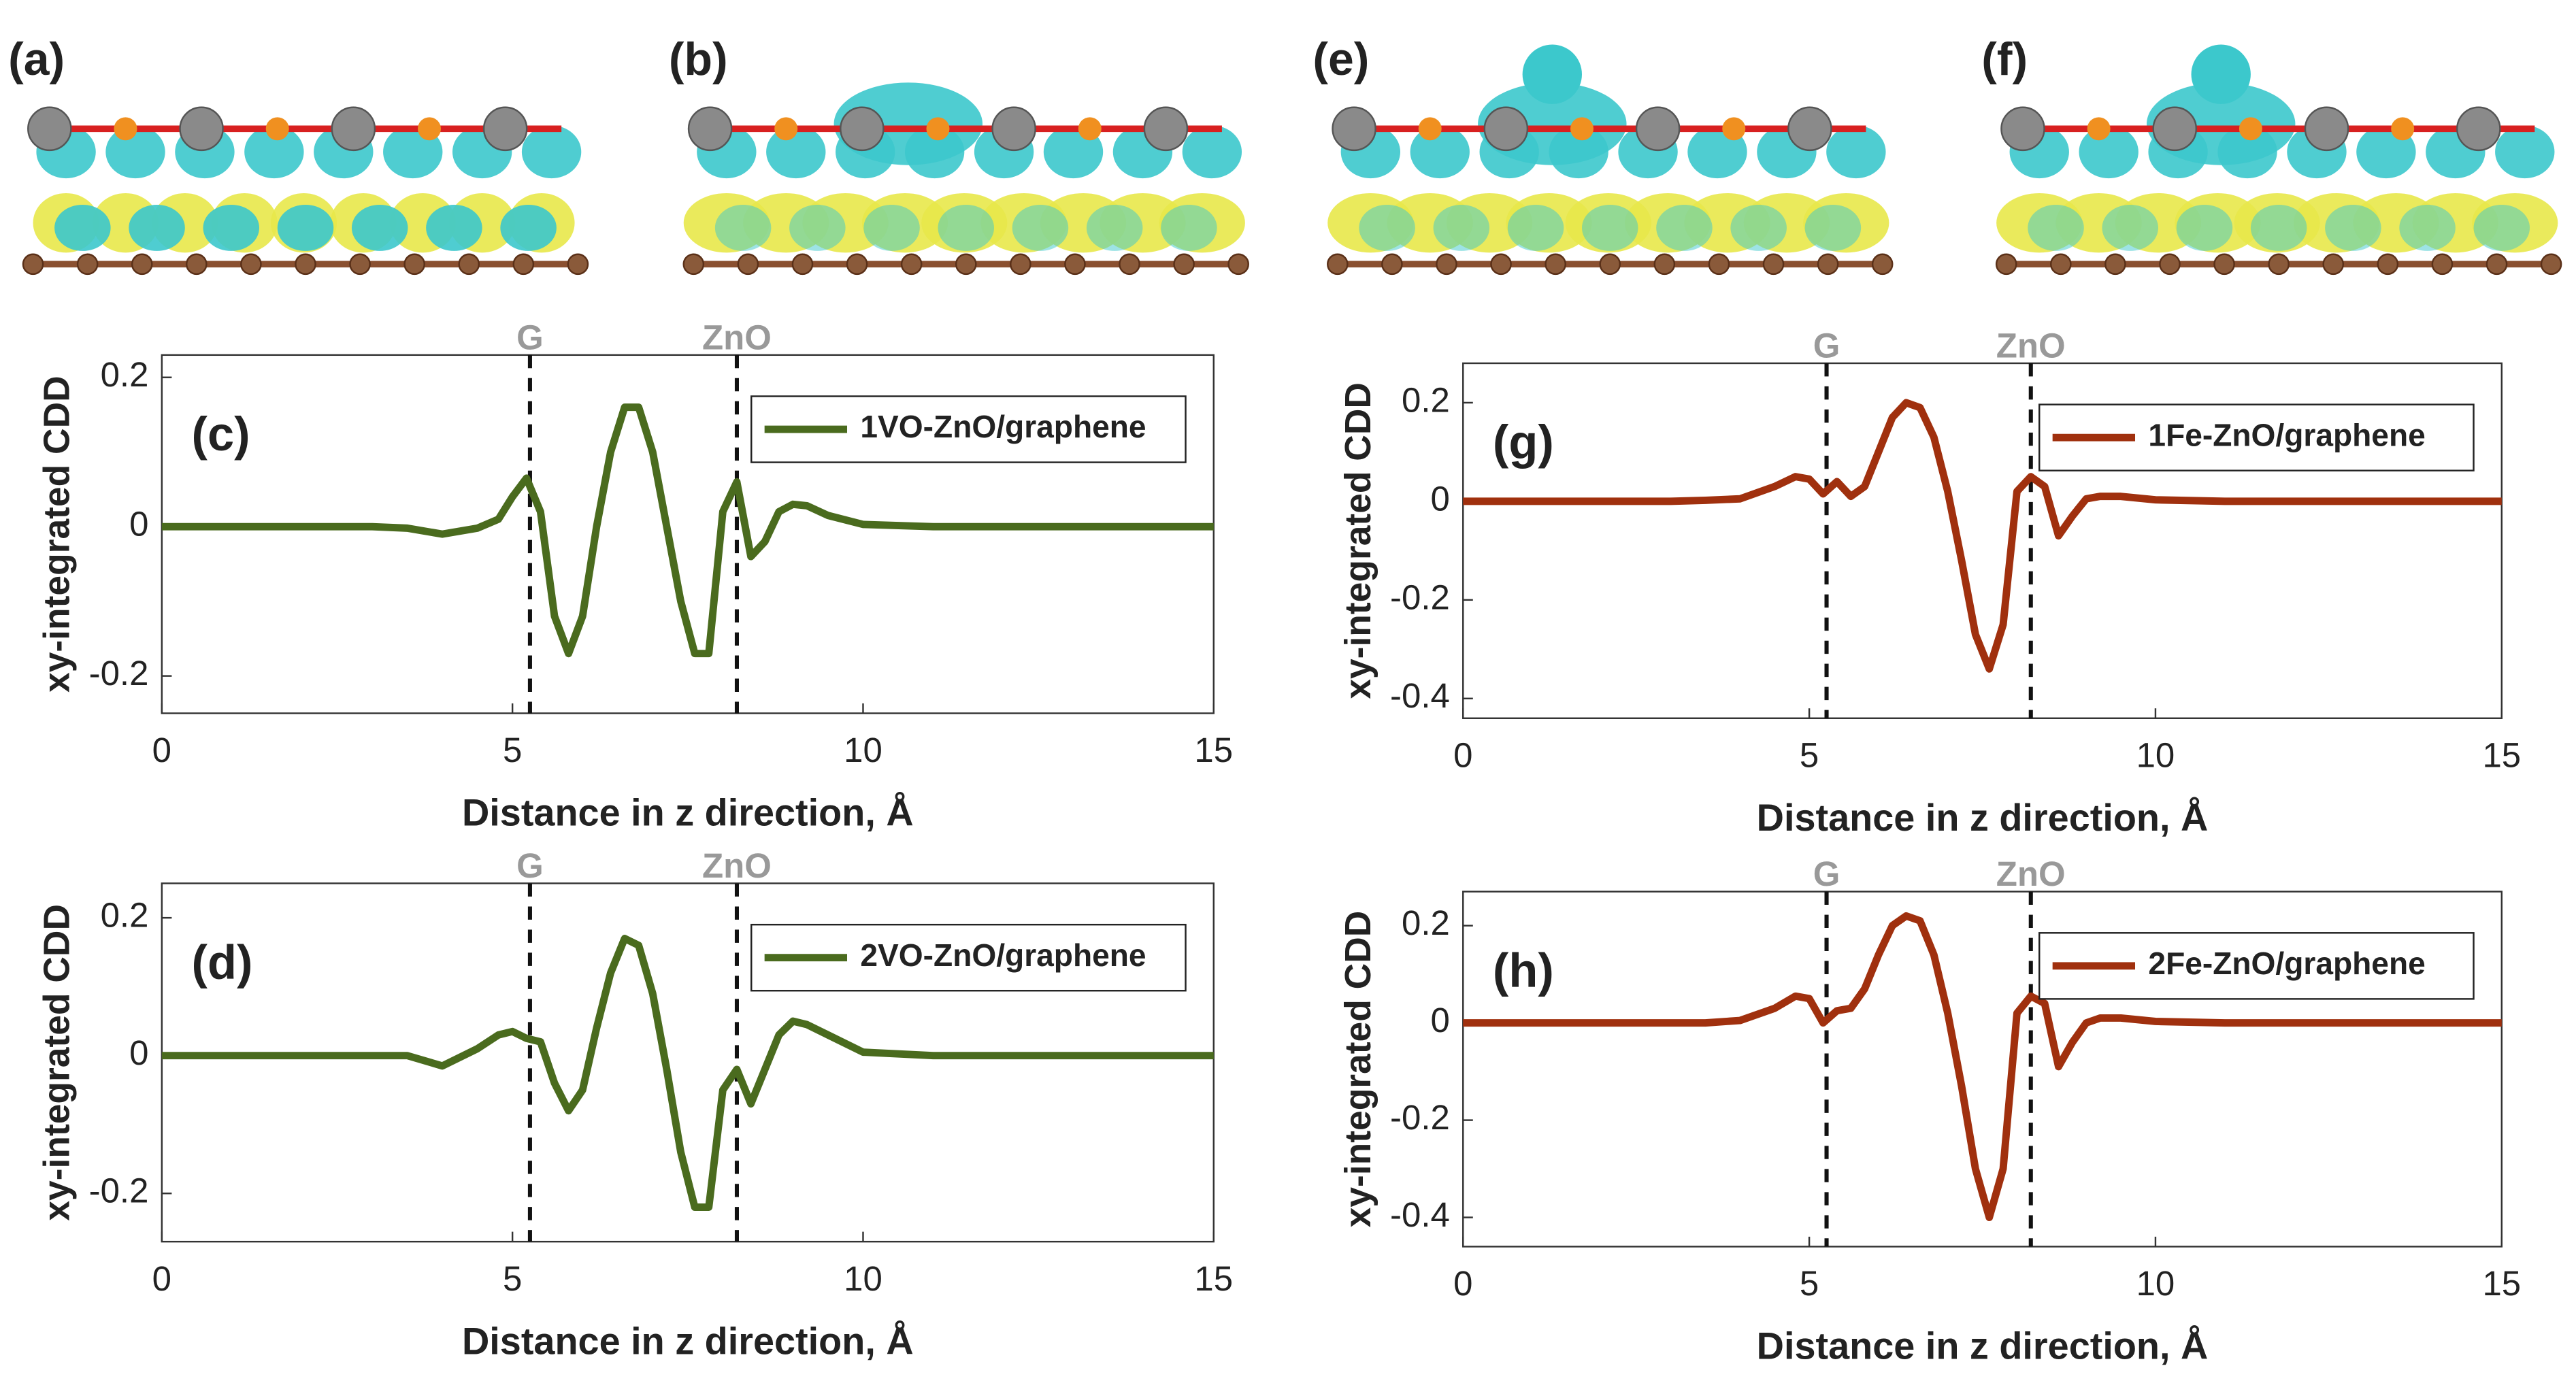 This screenshot has width=2576, height=1381. Describe the element at coordinates (222, 962) in the screenshot. I see `panel-label: (d)` at that location.